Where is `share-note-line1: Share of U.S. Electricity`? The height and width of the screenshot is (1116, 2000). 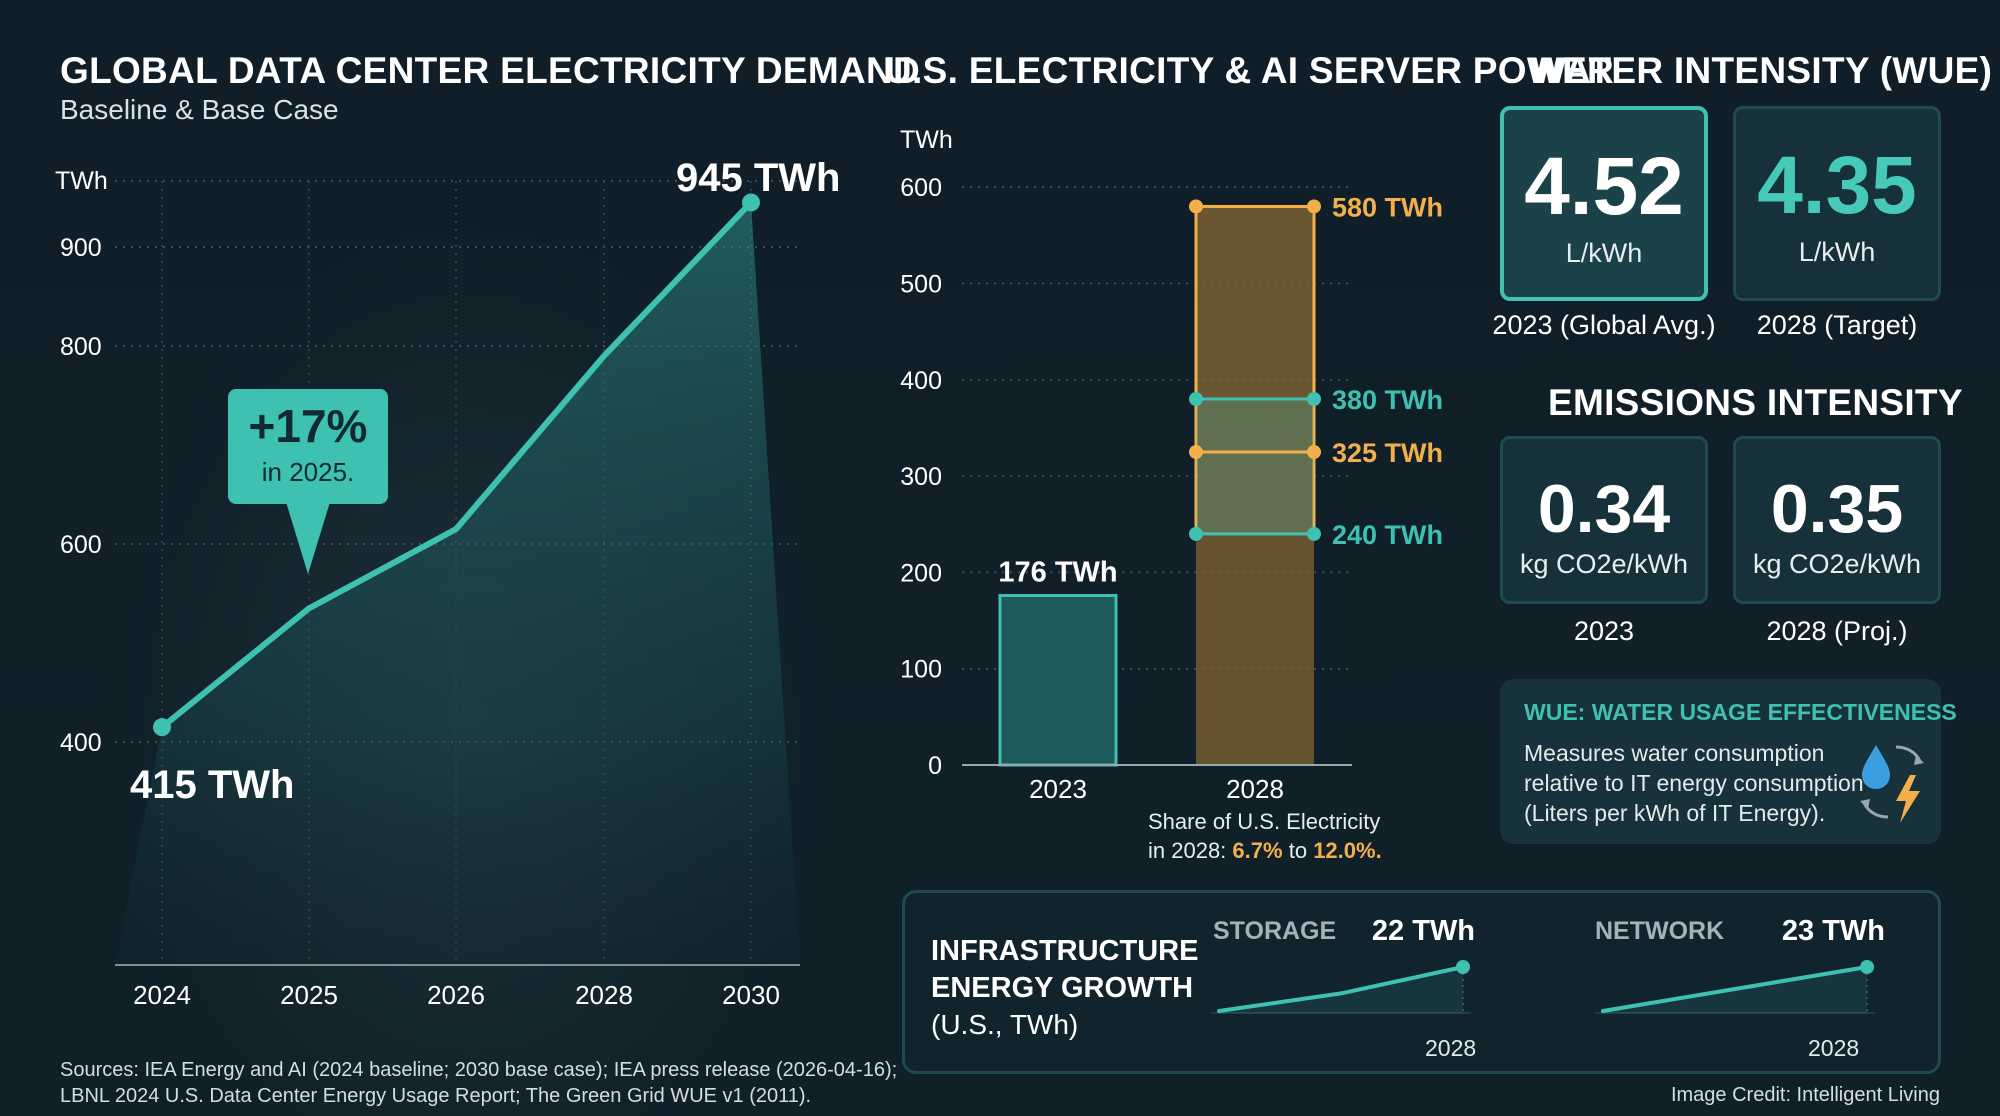 share-note-line1: Share of U.S. Electricity is located at coordinates (1264, 821).